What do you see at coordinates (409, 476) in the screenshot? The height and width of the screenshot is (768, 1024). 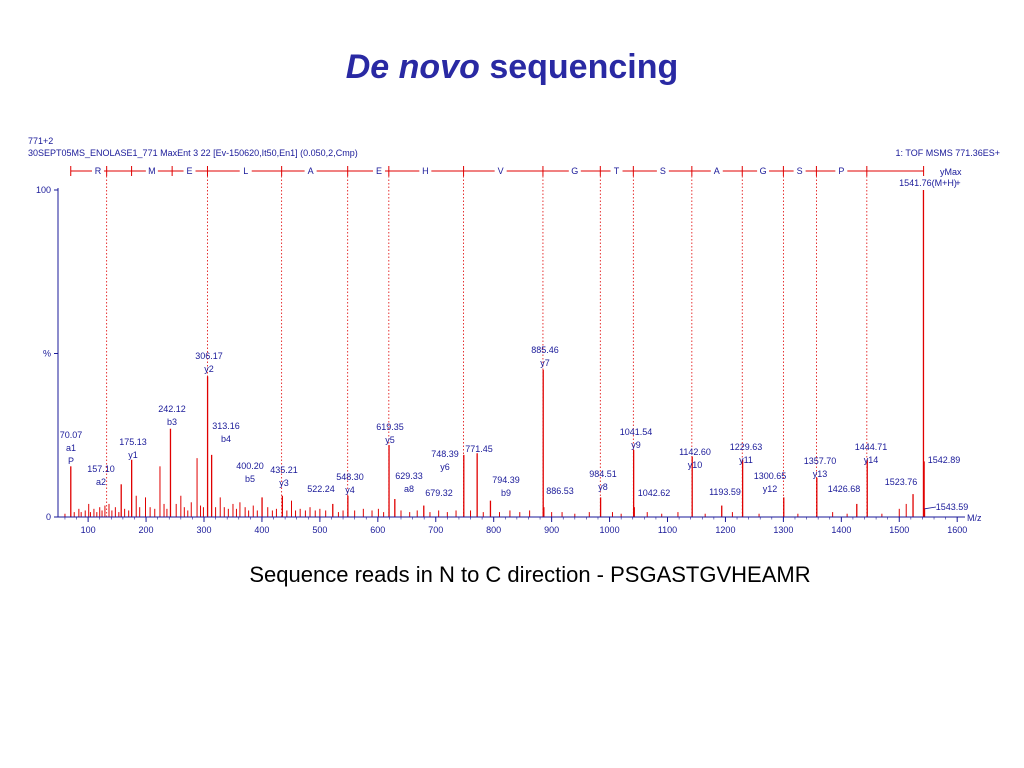 I see `peak-label-629.33: 629.33` at bounding box center [409, 476].